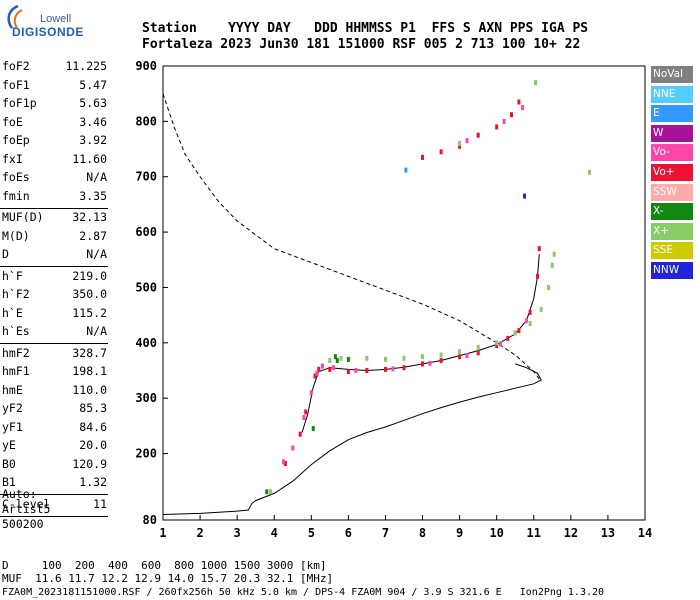 The width and height of the screenshot is (700, 600). What do you see at coordinates (459, 533) in the screenshot?
I see `x-tick-label: 9` at bounding box center [459, 533].